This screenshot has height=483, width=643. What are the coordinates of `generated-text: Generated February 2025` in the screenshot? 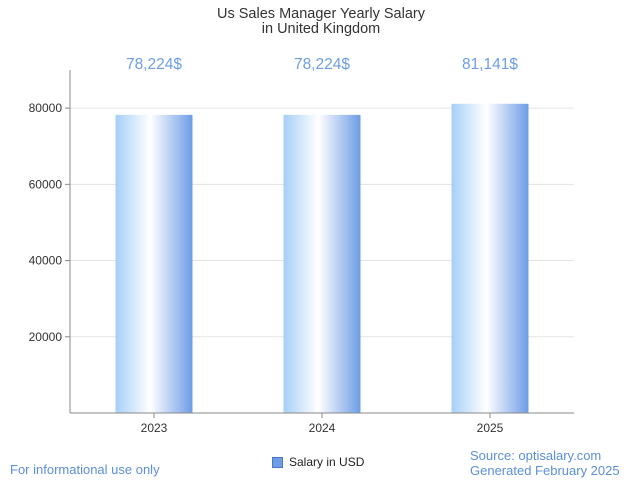 It's located at (545, 470).